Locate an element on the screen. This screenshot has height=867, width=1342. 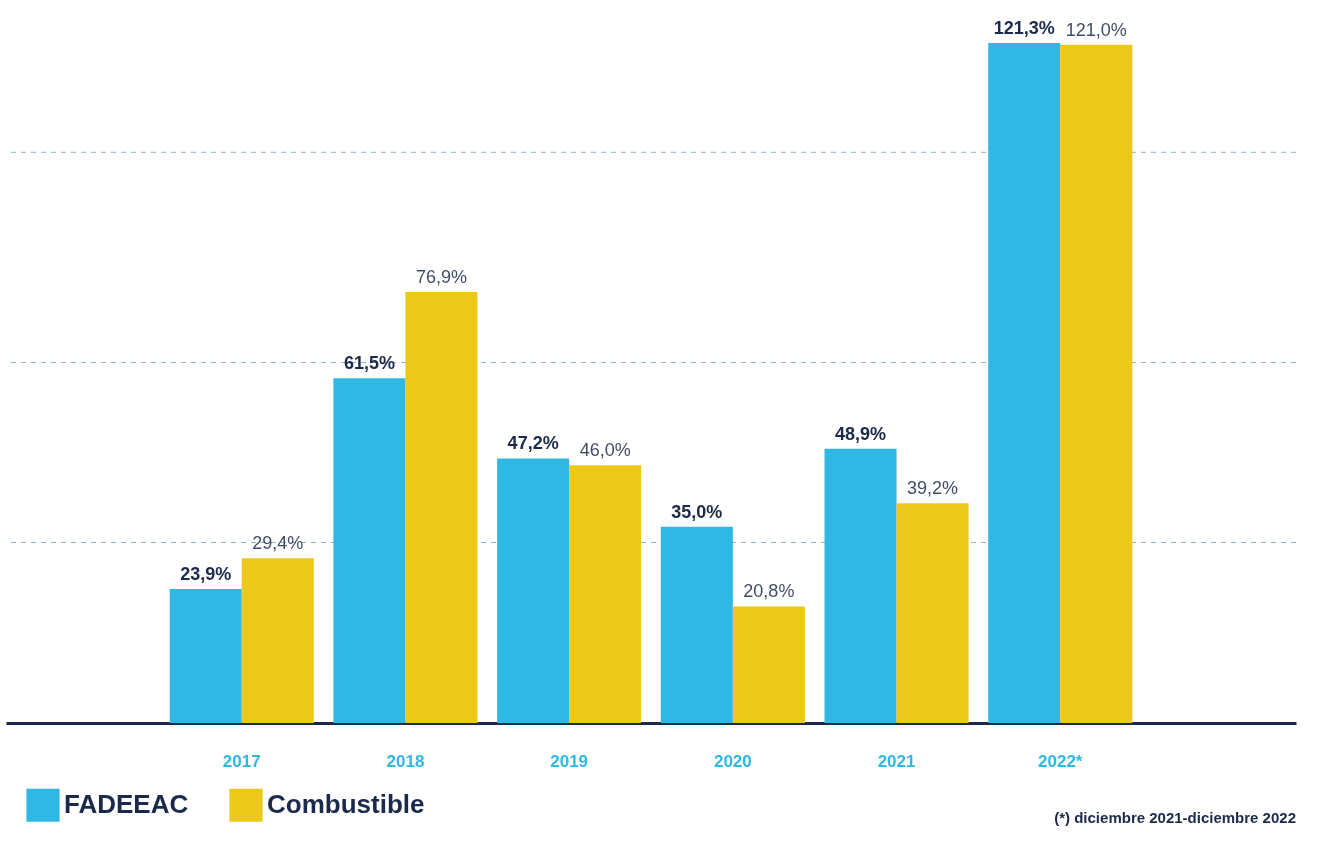
data-label: 76,9% is located at coordinates (441, 276).